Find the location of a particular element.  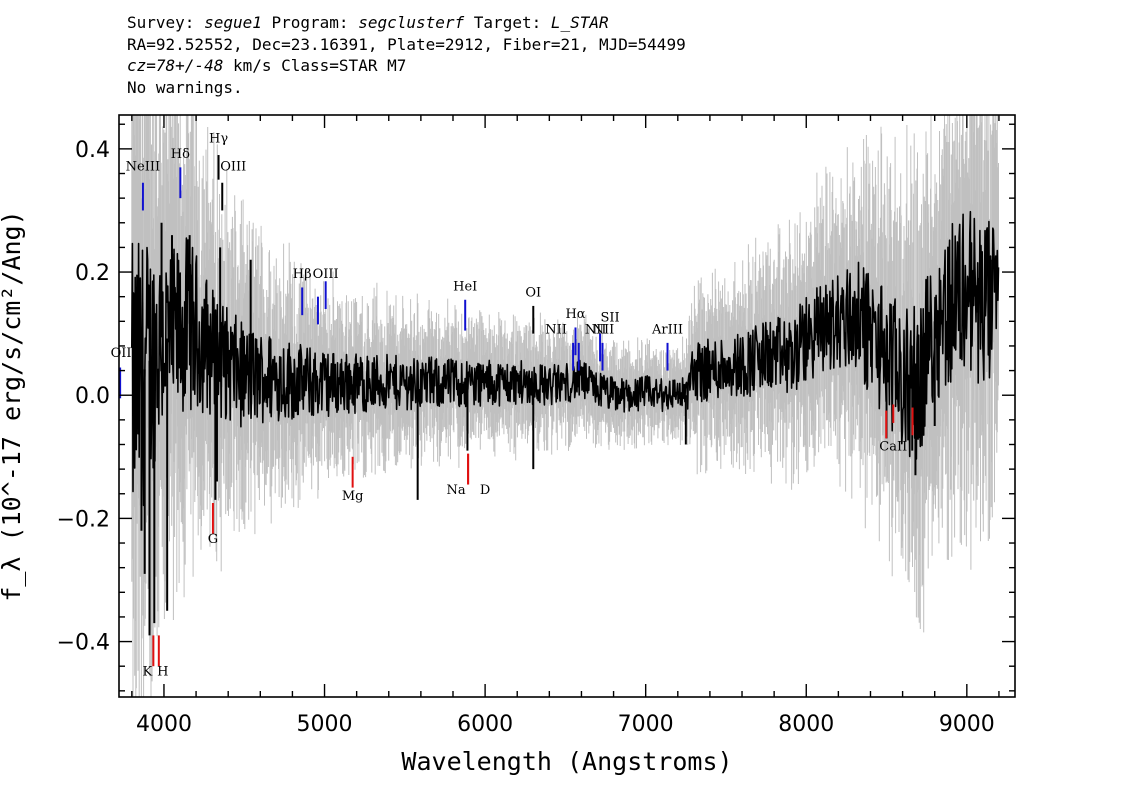

spectral-line-label: CaII is located at coordinates (893, 447).